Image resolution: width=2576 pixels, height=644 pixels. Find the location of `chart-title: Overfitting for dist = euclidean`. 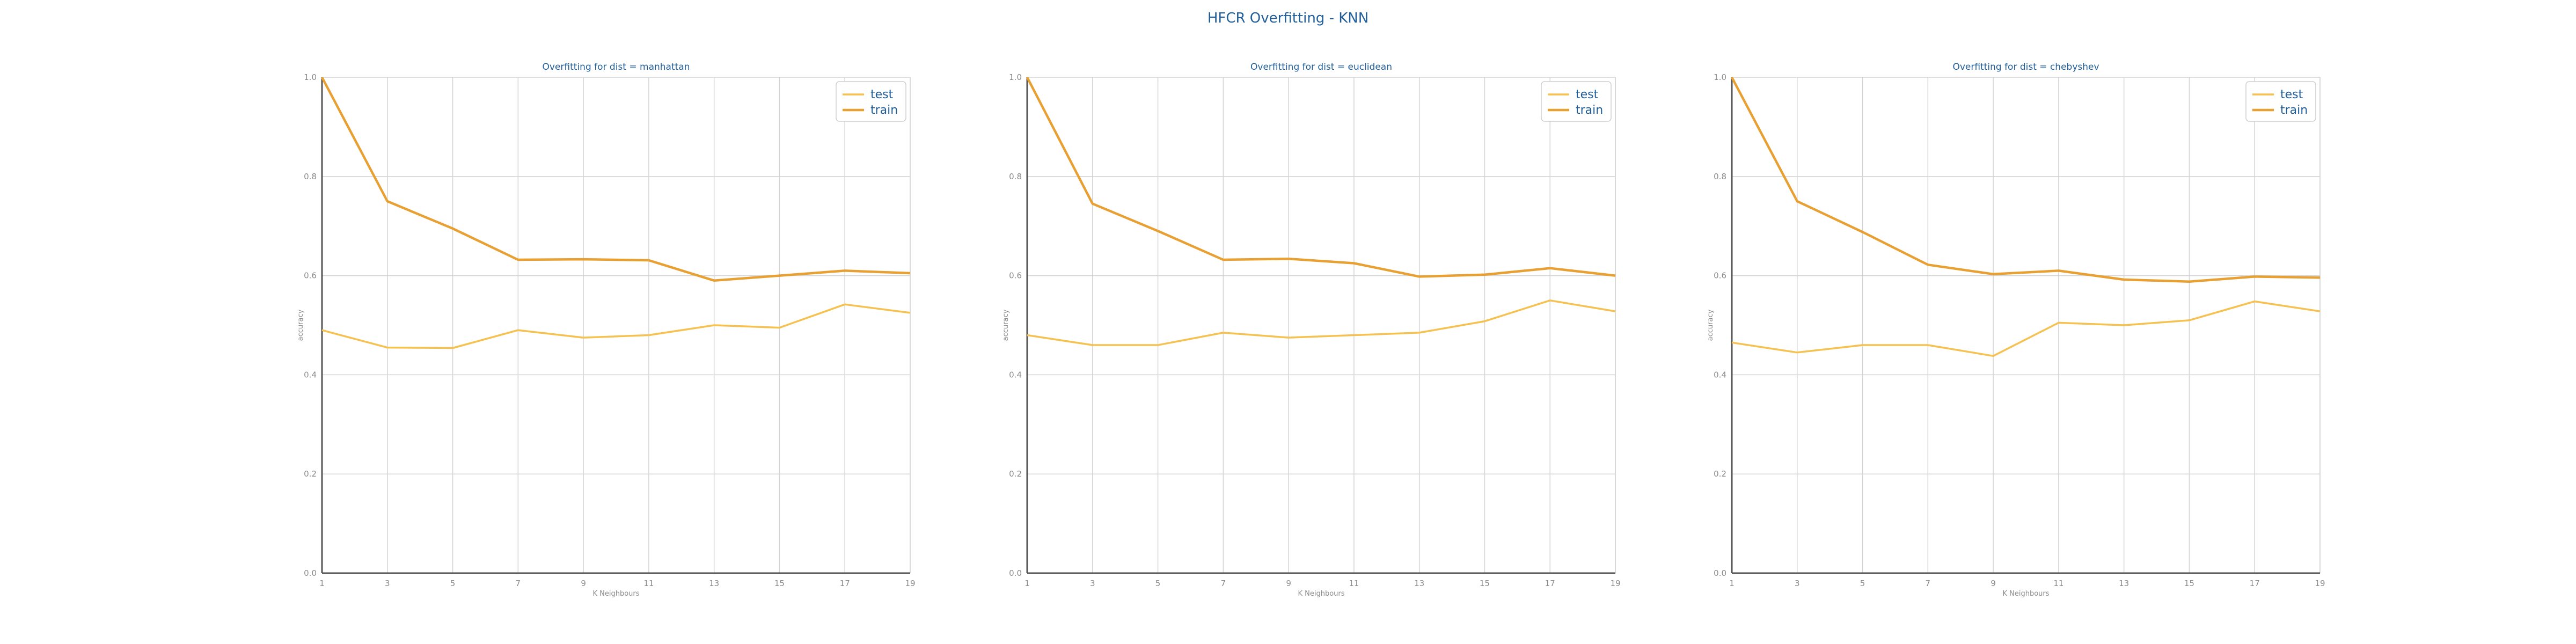

chart-title: Overfitting for dist = euclidean is located at coordinates (1321, 67).